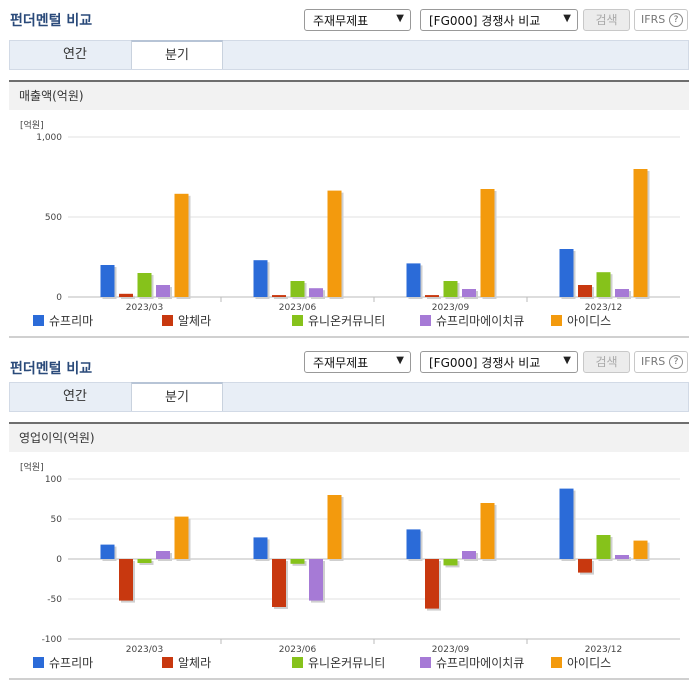 This screenshot has width=696, height=684. Describe the element at coordinates (57, 520) in the screenshot. I see `y-tick-label: 50` at that location.